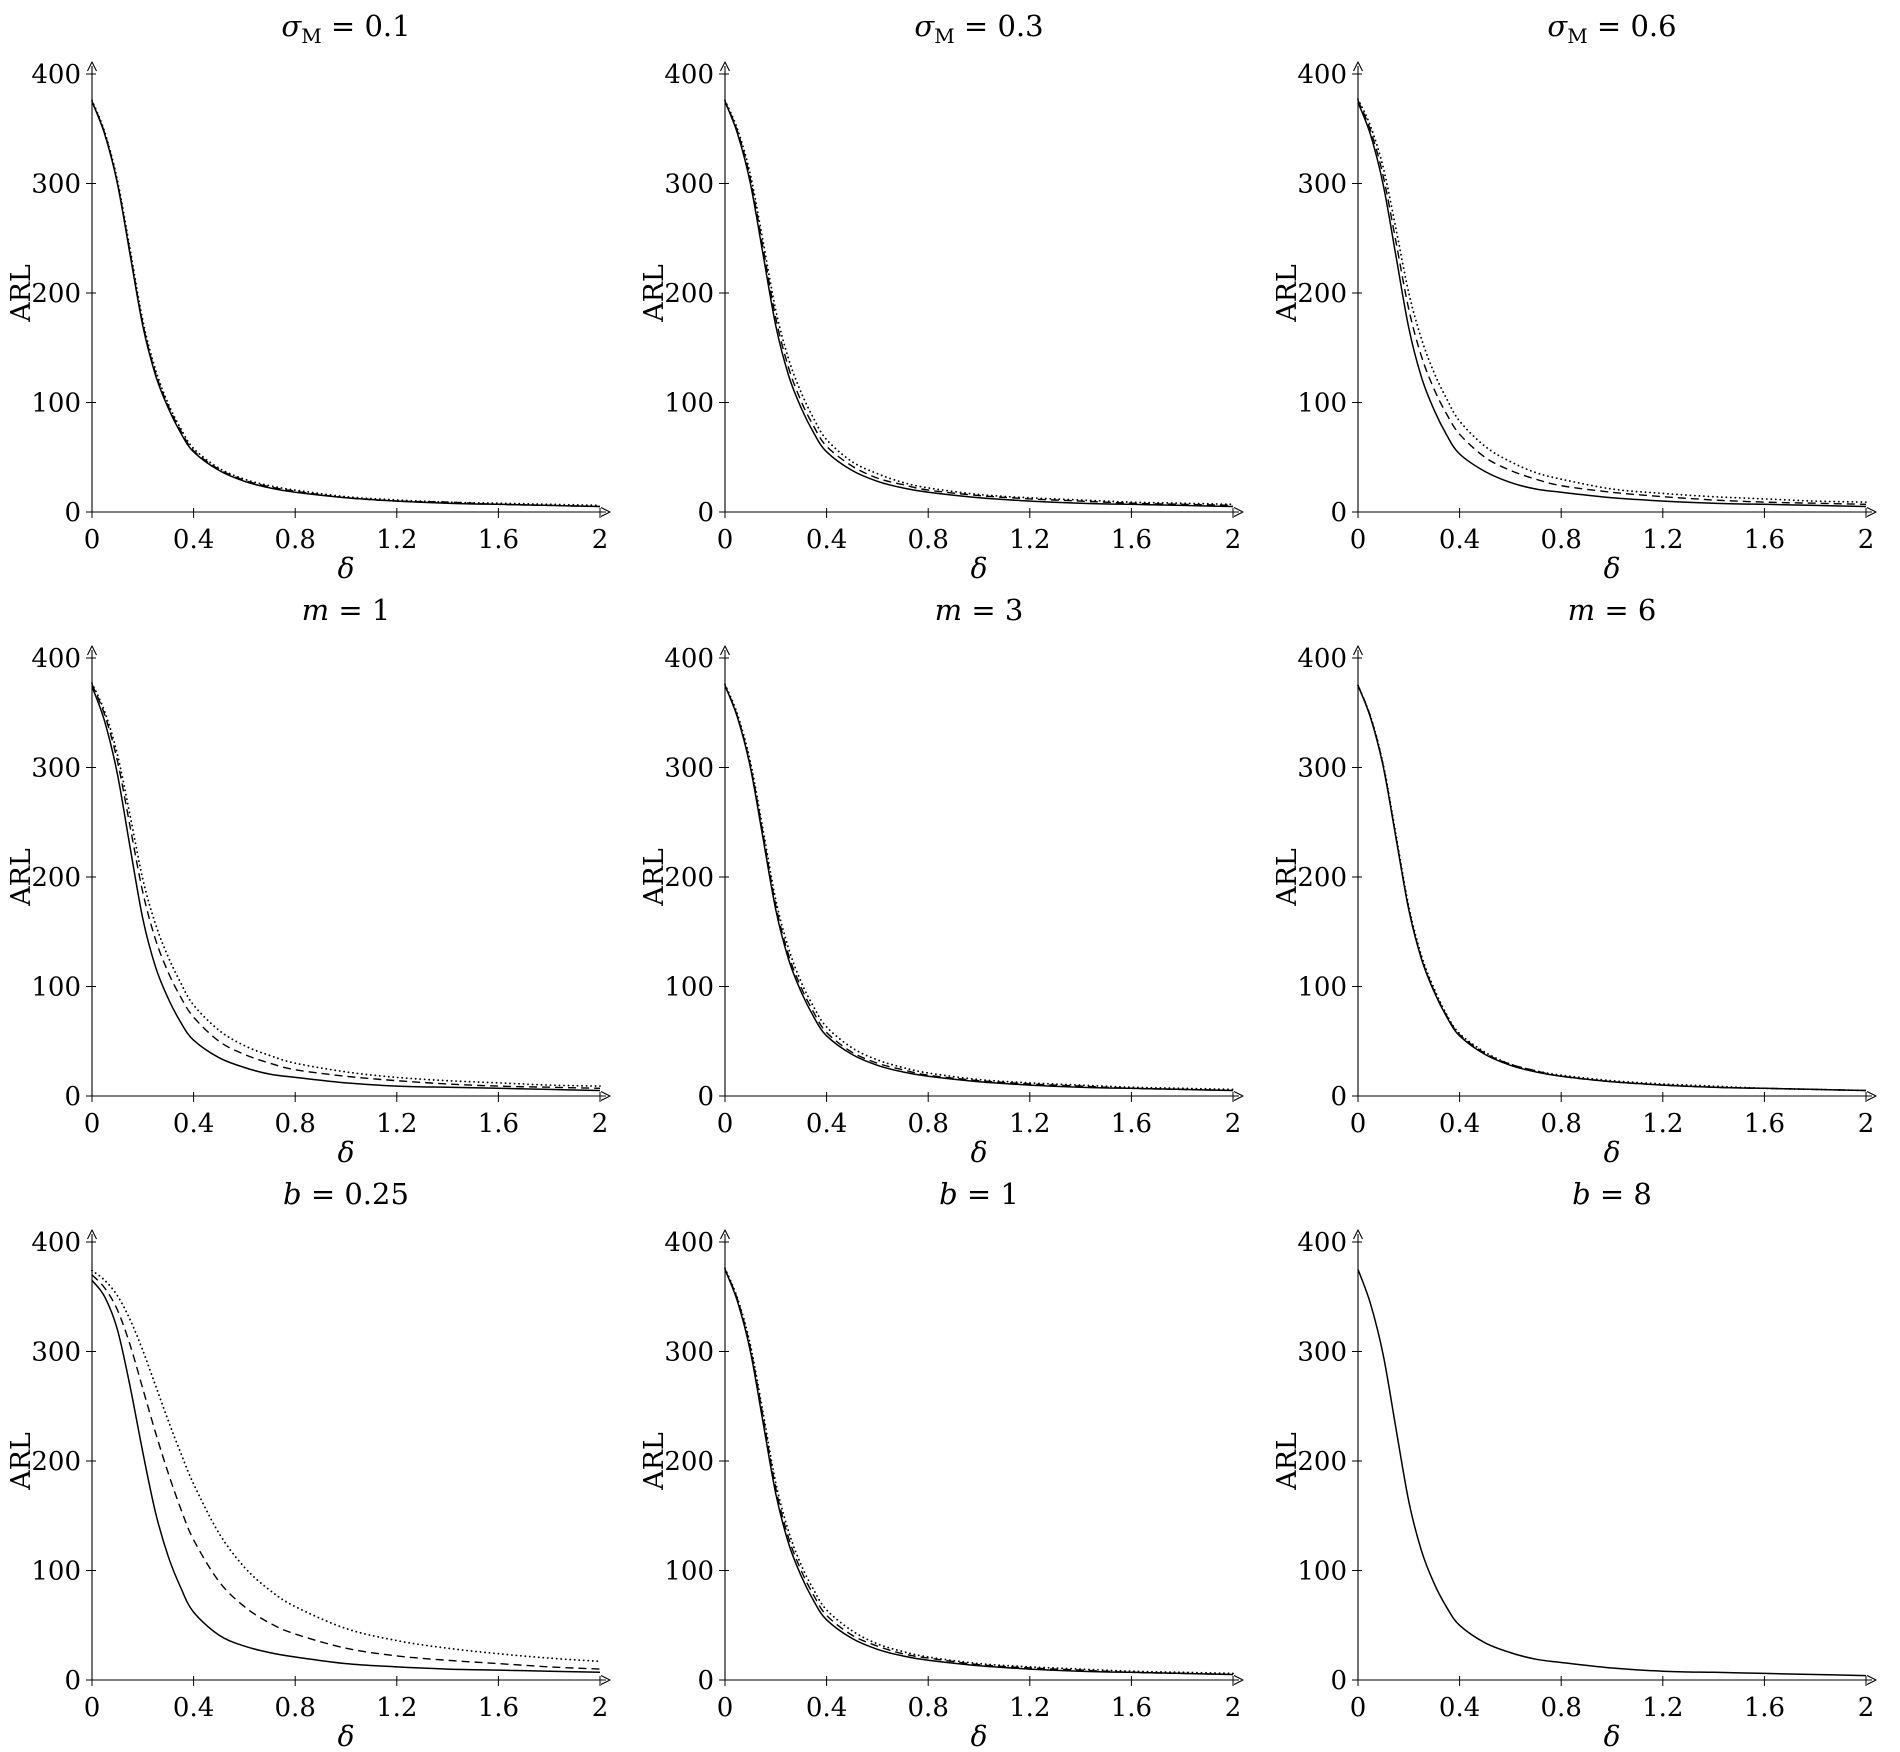 The height and width of the screenshot is (1752, 1900). I want to click on chart-panel-1: σM = 0.1 0 100 200 300 400 0 0.4 0.8 1.2 1.6 2 ARL δ, so click(316, 292).